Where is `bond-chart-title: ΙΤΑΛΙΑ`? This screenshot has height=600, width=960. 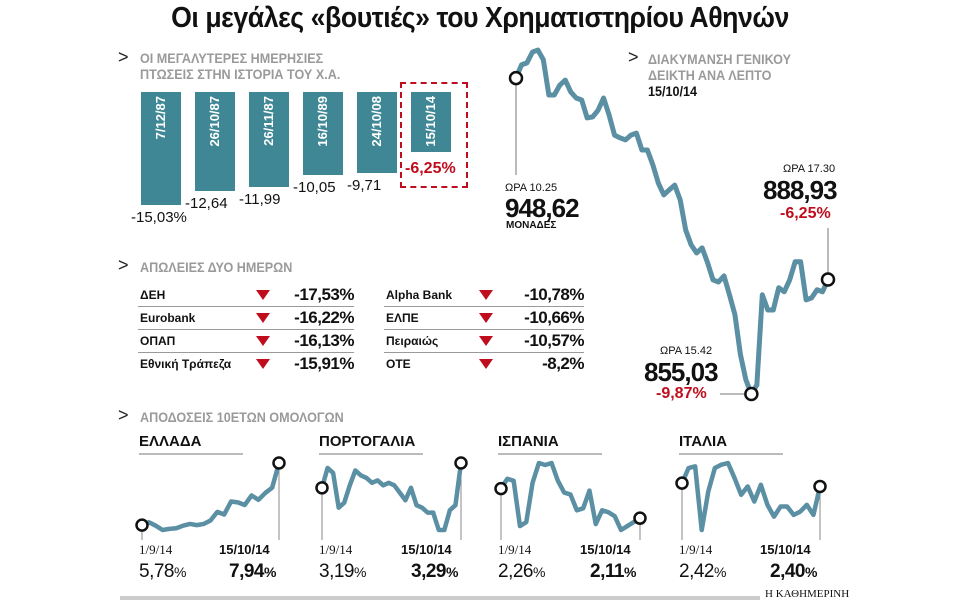
bond-chart-title: ΙΤΑΛΙΑ is located at coordinates (731, 444).